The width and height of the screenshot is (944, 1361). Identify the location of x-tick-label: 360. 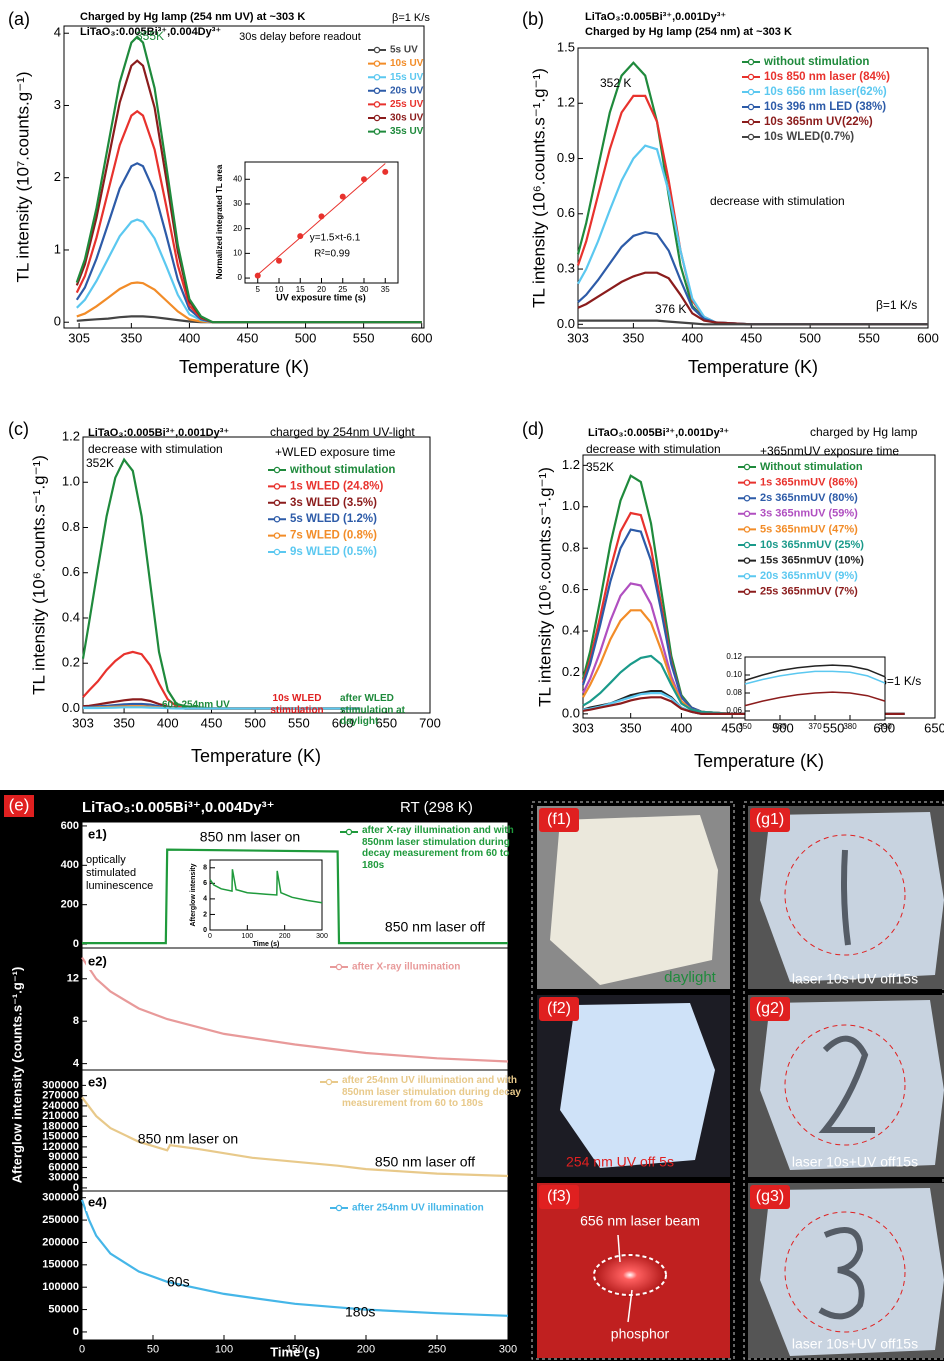
(780, 726).